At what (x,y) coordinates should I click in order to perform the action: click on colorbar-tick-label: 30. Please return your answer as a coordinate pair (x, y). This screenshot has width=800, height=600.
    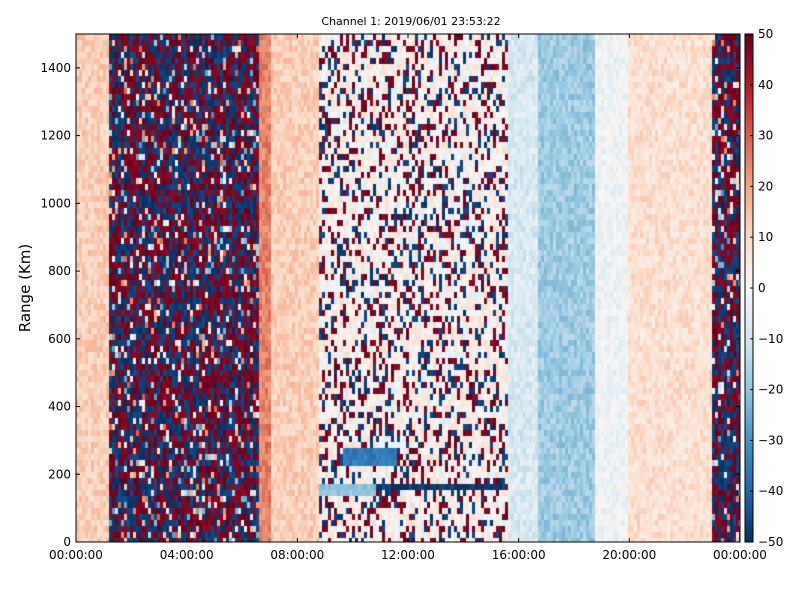
    Looking at the image, I should click on (765, 136).